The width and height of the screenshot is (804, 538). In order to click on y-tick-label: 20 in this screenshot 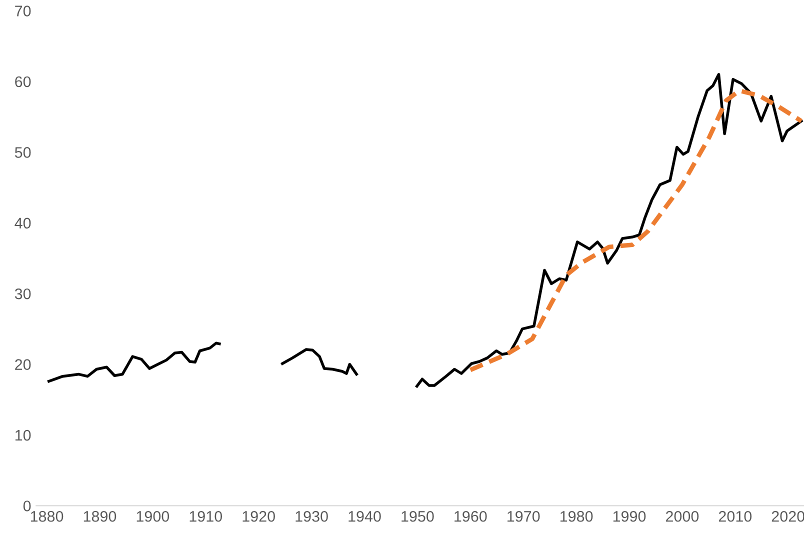, I will do `click(23, 364)`.